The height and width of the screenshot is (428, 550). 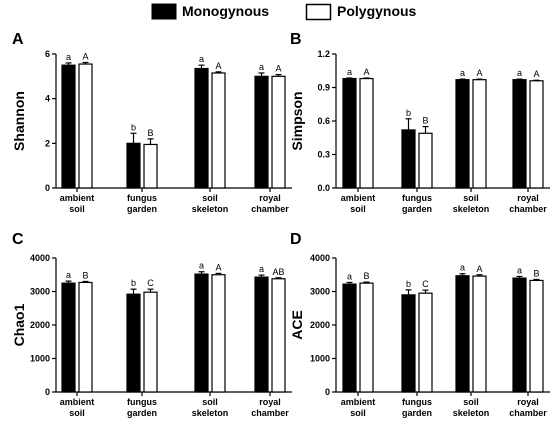 What do you see at coordinates (297, 325) in the screenshot?
I see `y-axis-label: ACE` at bounding box center [297, 325].